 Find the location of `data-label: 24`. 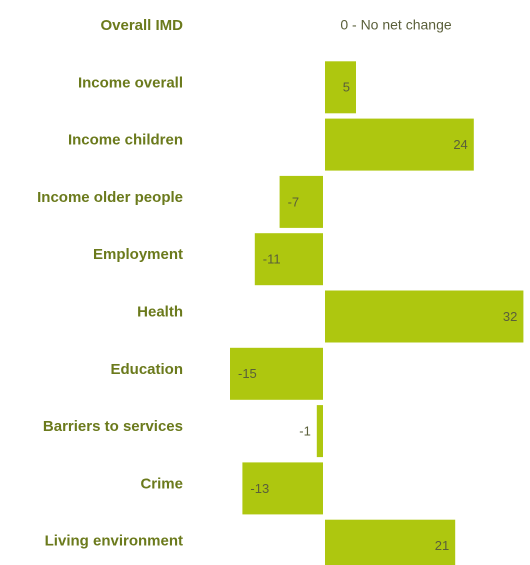

data-label: 24 is located at coordinates (460, 144).